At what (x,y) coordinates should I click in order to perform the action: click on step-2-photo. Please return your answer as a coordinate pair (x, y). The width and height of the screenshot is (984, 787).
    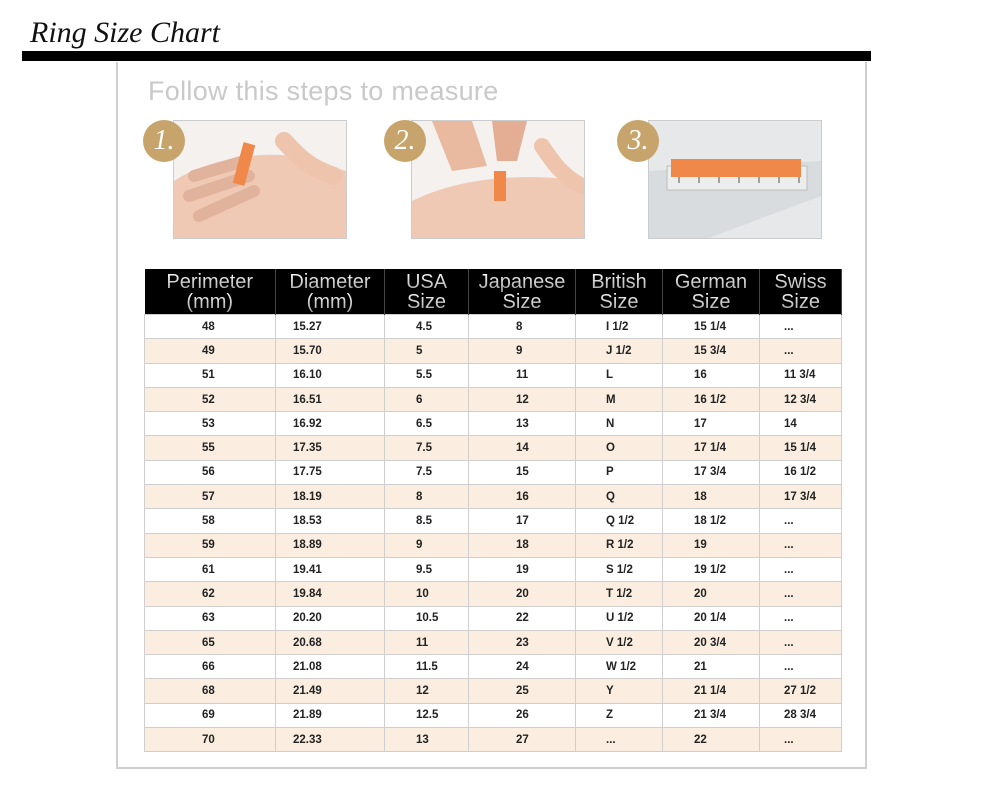
    Looking at the image, I should click on (498, 179).